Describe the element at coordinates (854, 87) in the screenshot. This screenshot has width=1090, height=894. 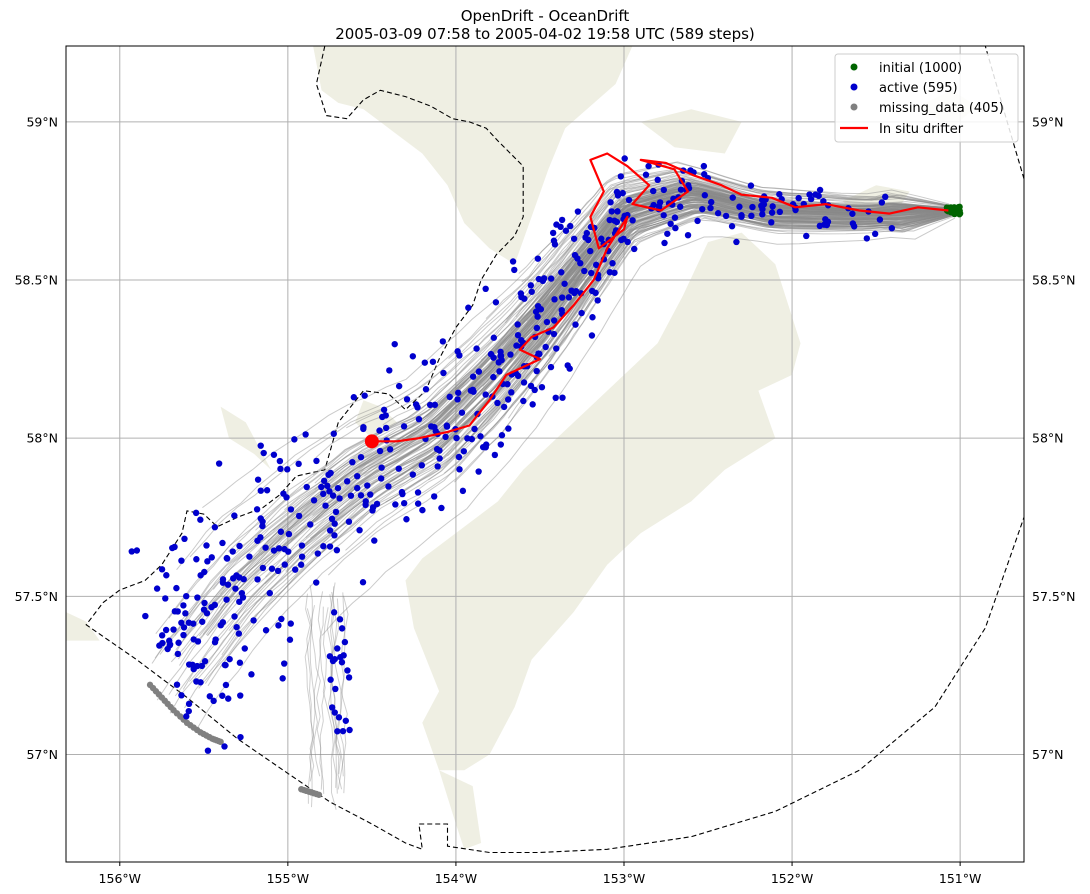
I see `legend-active-marker` at that location.